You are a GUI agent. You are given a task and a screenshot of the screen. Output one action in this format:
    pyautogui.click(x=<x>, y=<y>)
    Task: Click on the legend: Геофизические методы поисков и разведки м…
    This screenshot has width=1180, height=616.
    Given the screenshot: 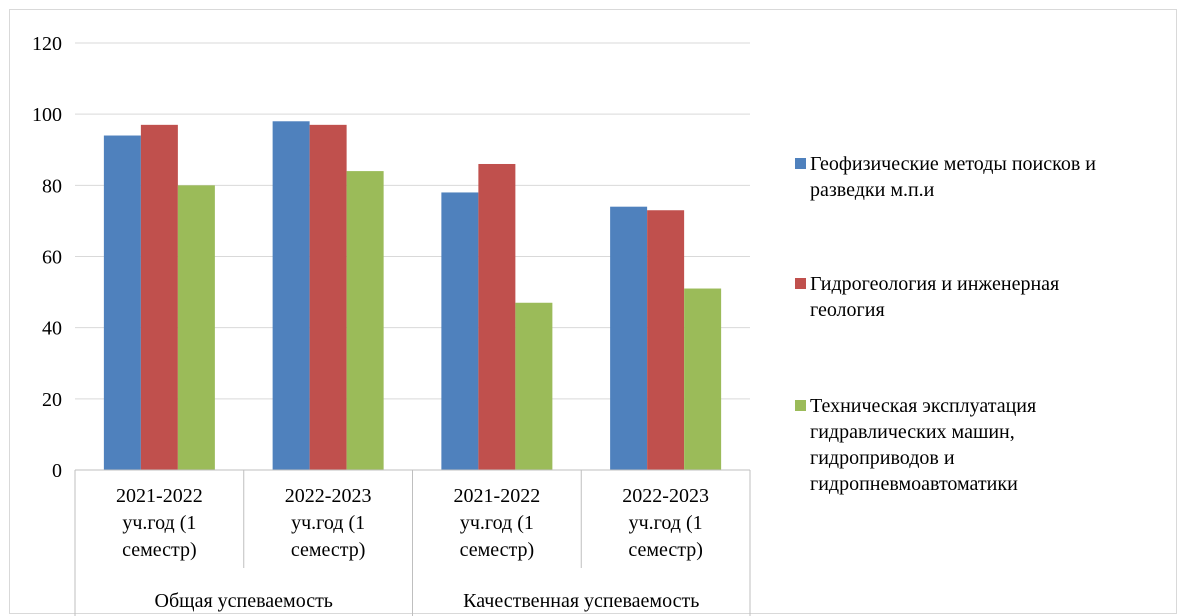 What is the action you would take?
    pyautogui.click(x=945, y=324)
    